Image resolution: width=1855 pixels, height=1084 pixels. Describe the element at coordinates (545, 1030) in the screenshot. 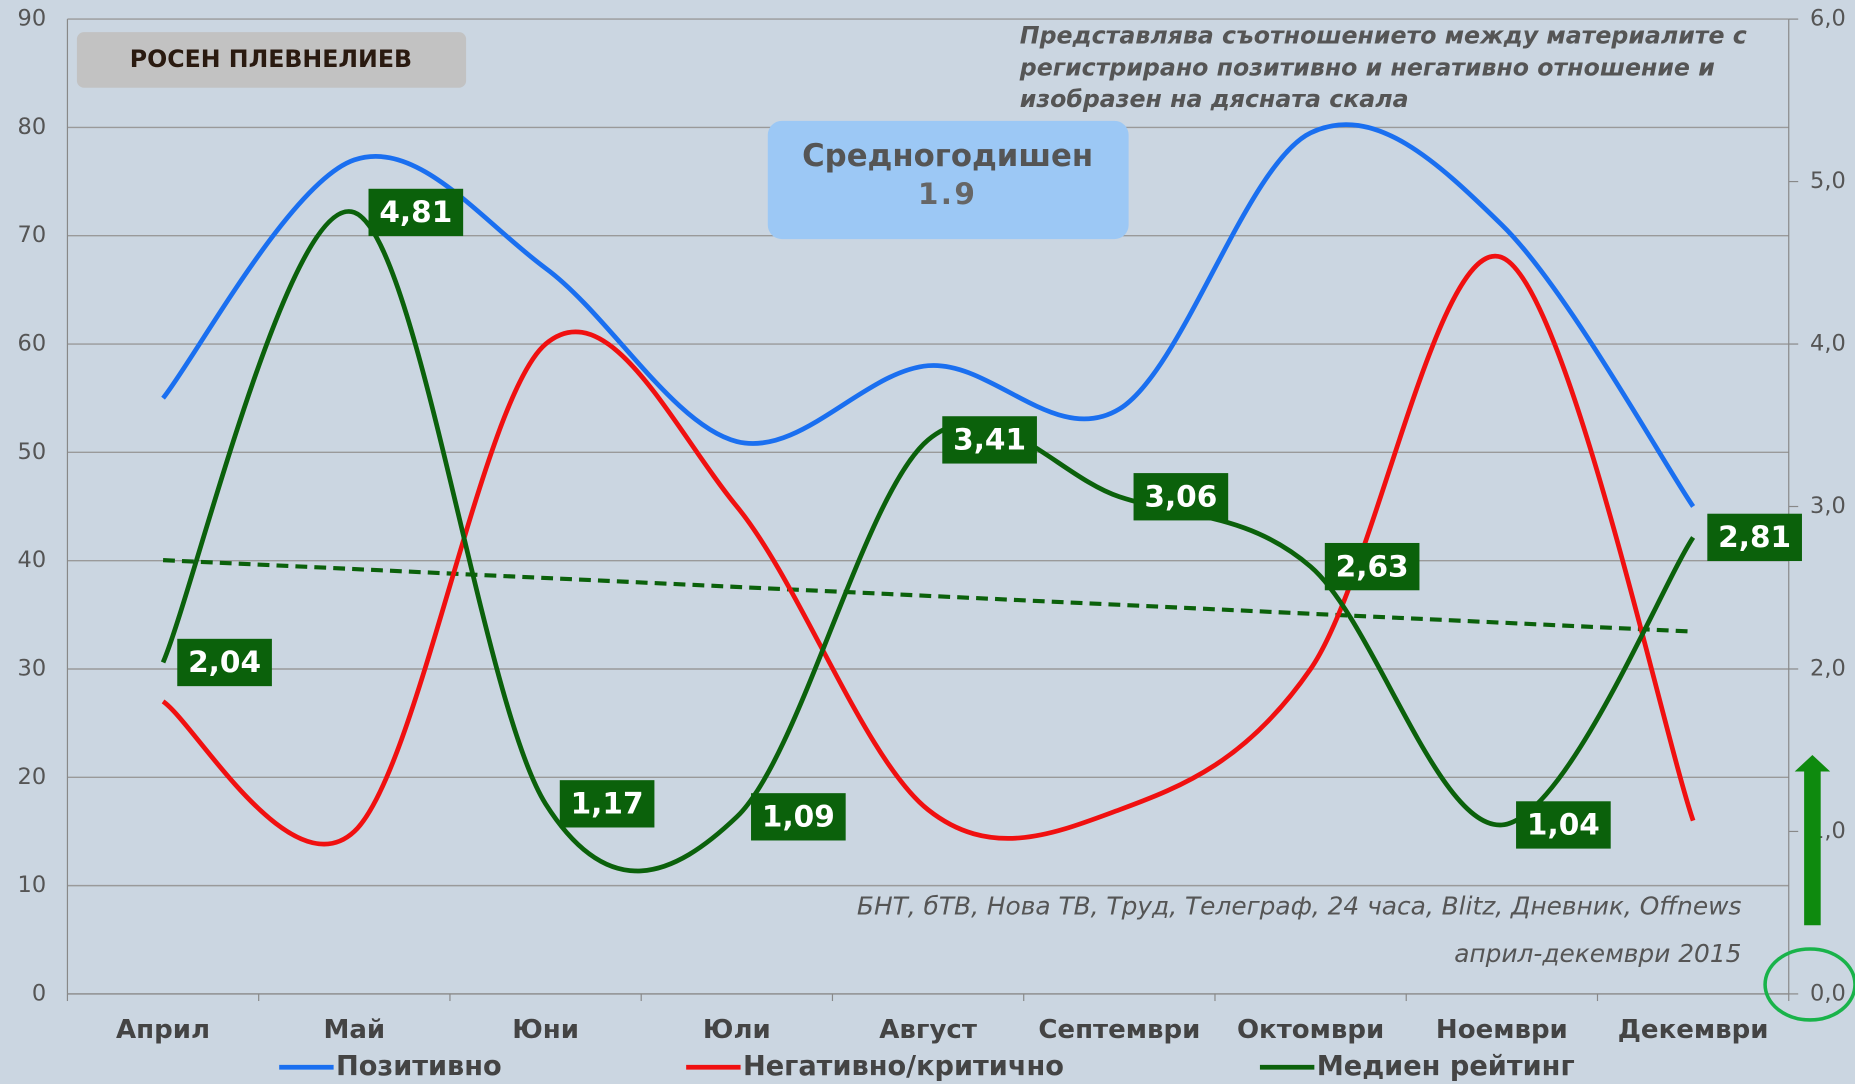

I see `x-tick-label: Юни` at that location.